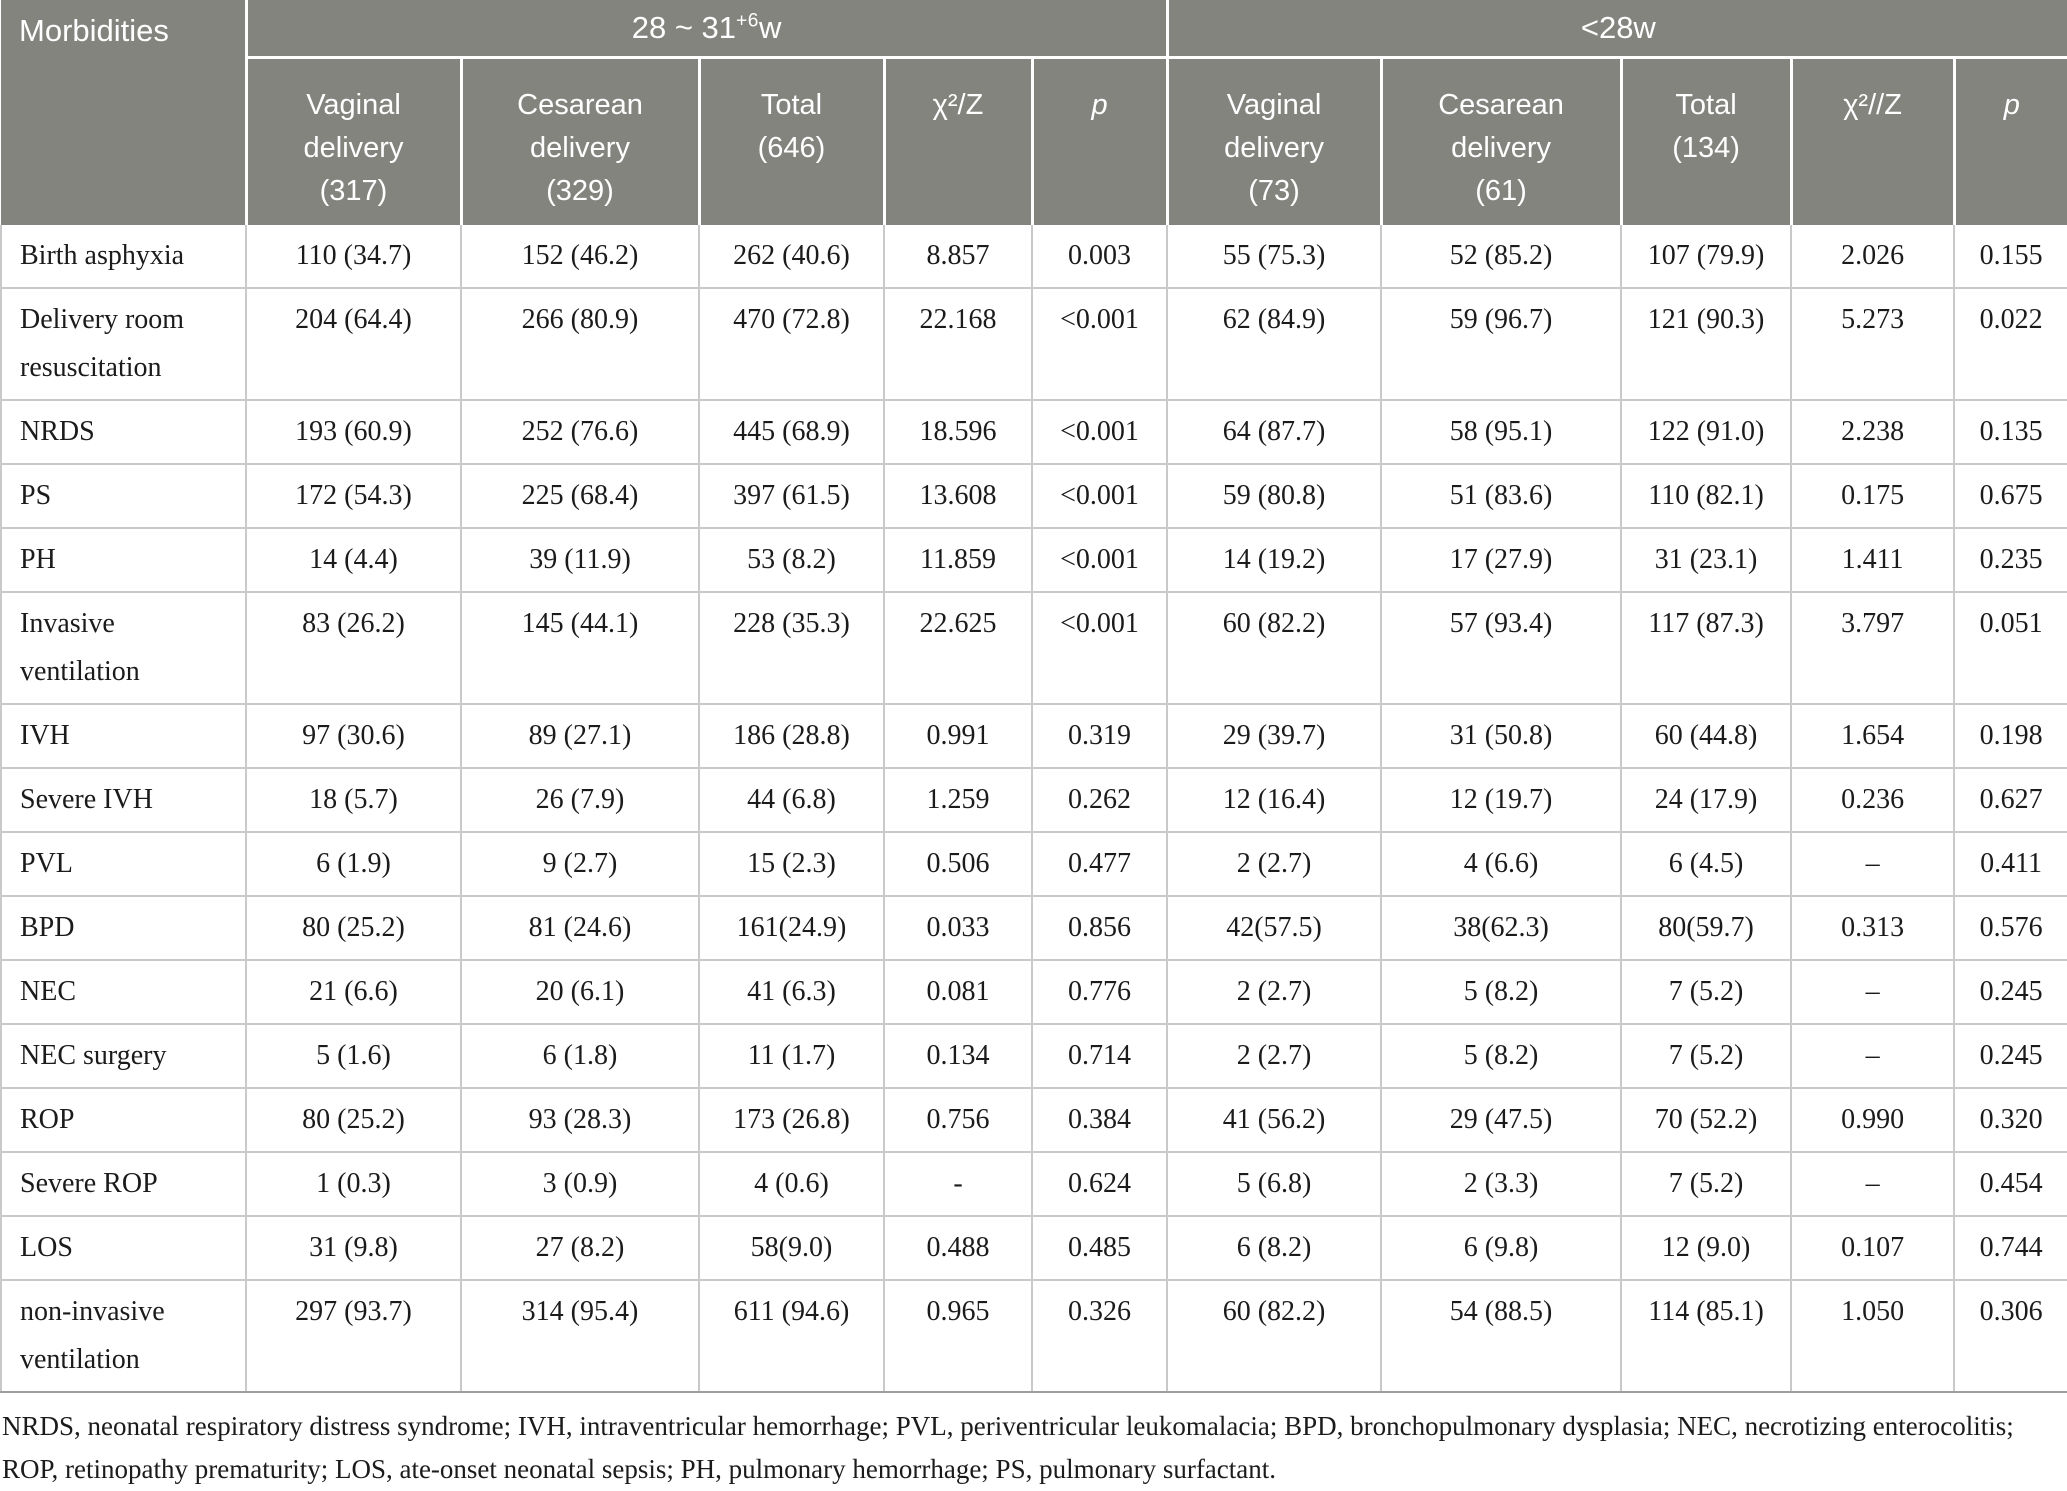 The height and width of the screenshot is (1491, 2067). Describe the element at coordinates (1099, 141) in the screenshot. I see `col-header-p-group1: p` at that location.